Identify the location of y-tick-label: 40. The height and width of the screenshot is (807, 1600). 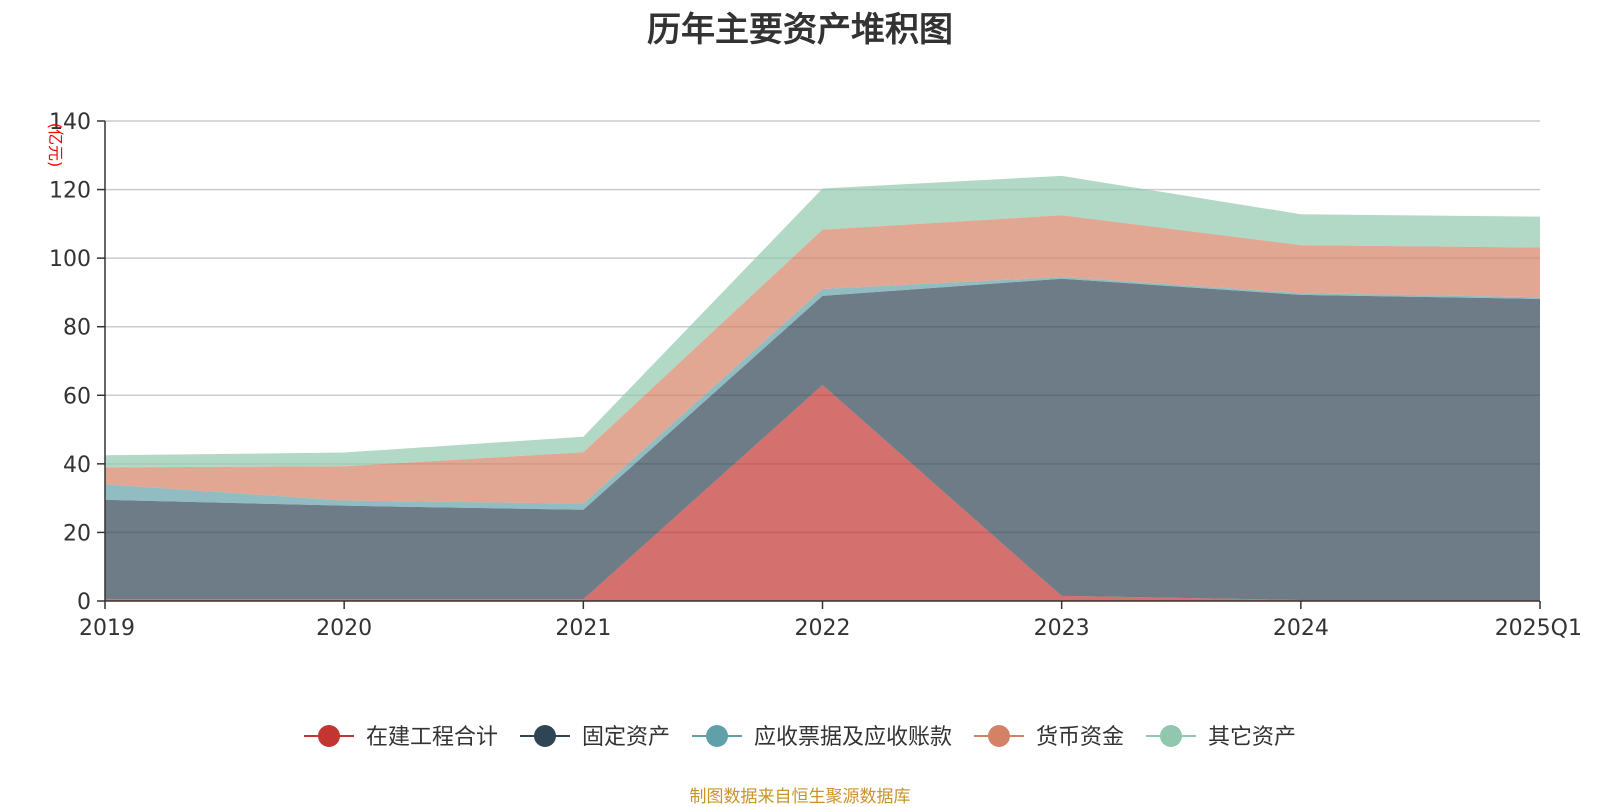
(77, 465).